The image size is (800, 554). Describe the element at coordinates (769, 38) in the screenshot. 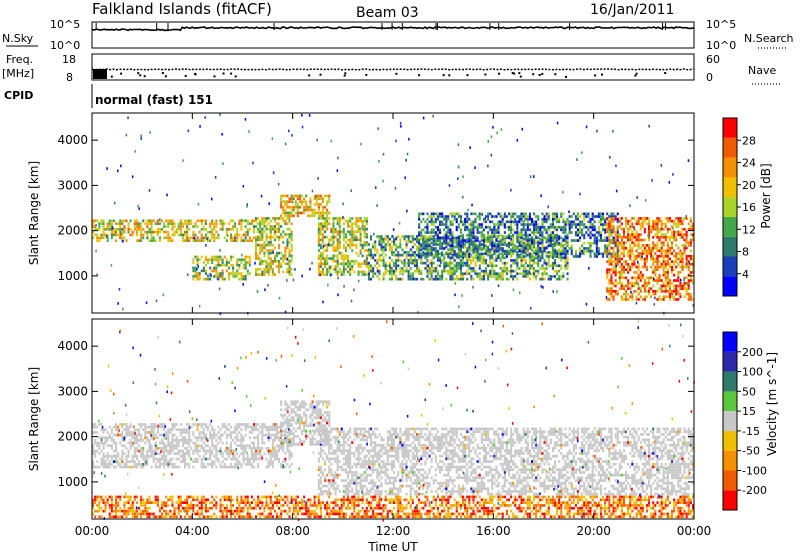

I see `noise-search-label: N.Search` at that location.